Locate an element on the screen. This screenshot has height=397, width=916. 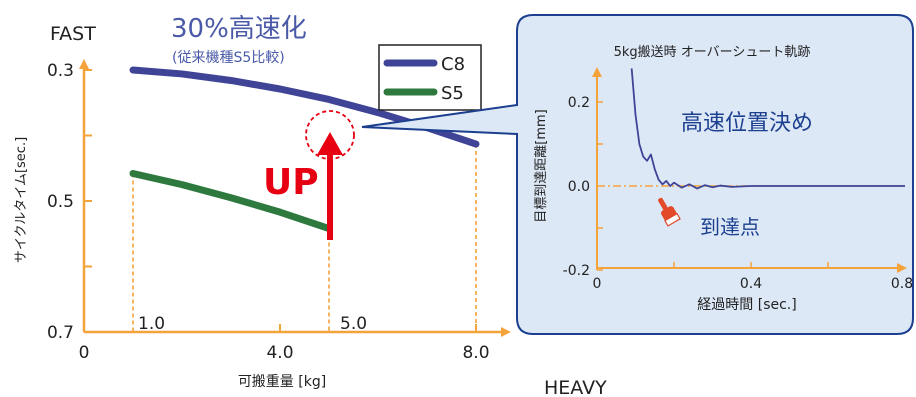
y-ticks: 0.3 0.5 0.7 is located at coordinates (69, 202).